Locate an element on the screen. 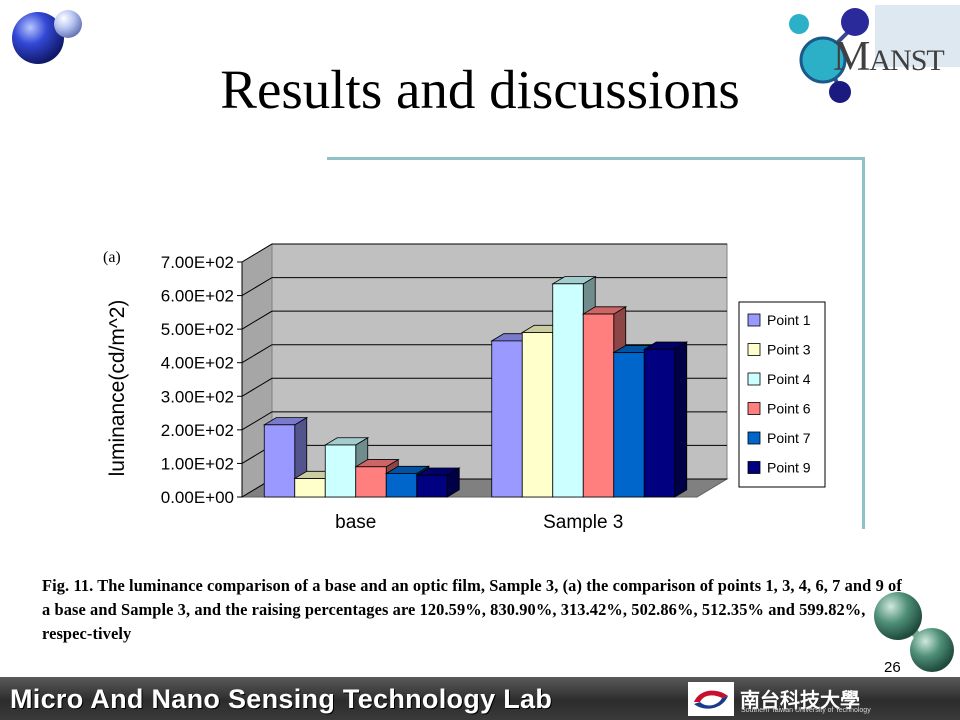  lab-name: Micro And Nano Sensing Technology Lab is located at coordinates (281, 699).